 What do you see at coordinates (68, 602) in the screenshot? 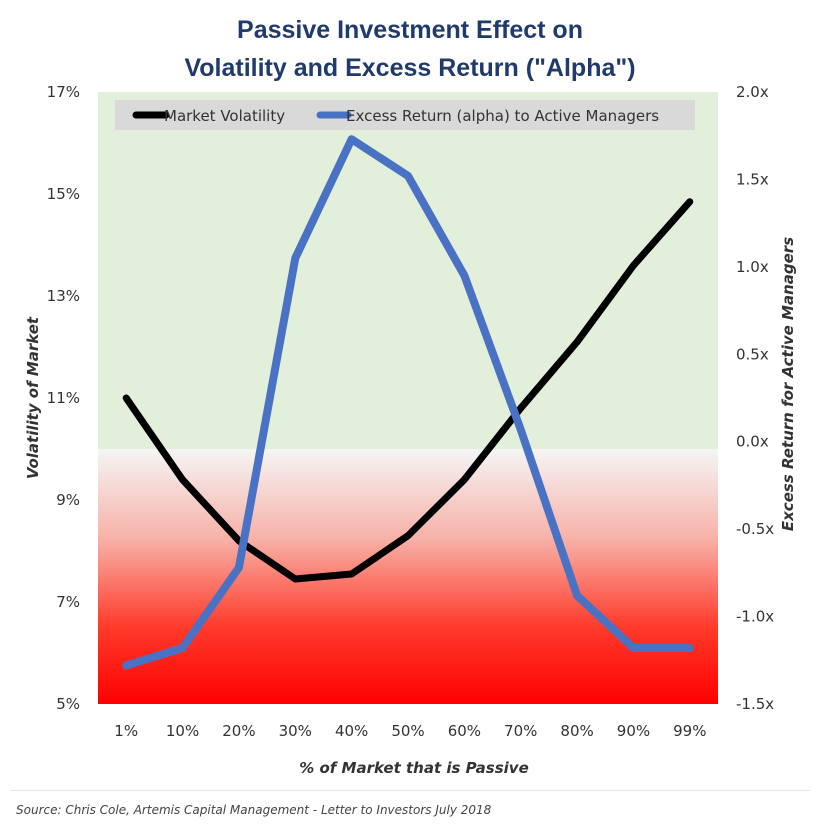
I see `y-tick-label: 7%` at bounding box center [68, 602].